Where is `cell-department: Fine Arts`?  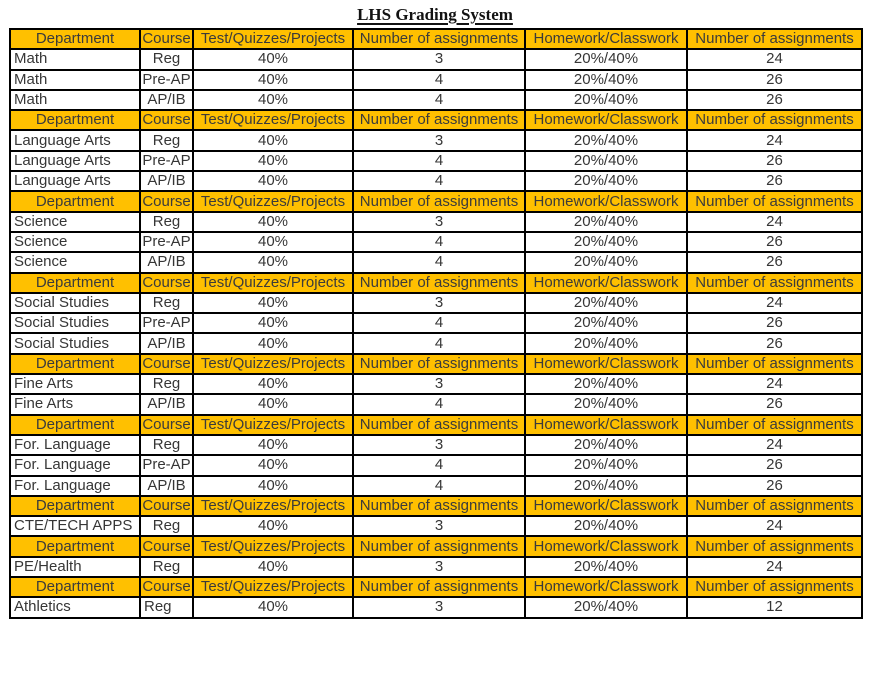 cell-department: Fine Arts is located at coordinates (75, 384).